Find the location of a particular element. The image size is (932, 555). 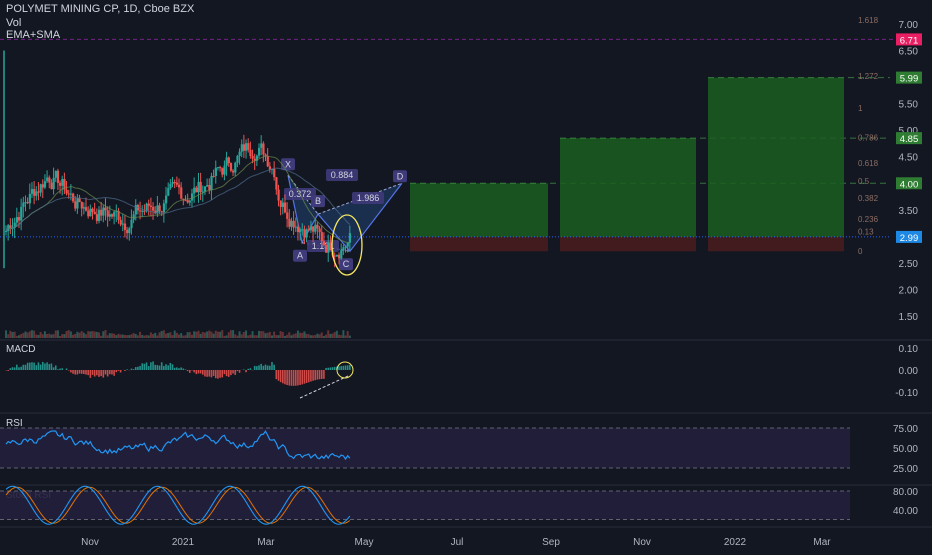

price-badge-label: 4.00 is located at coordinates (909, 184).